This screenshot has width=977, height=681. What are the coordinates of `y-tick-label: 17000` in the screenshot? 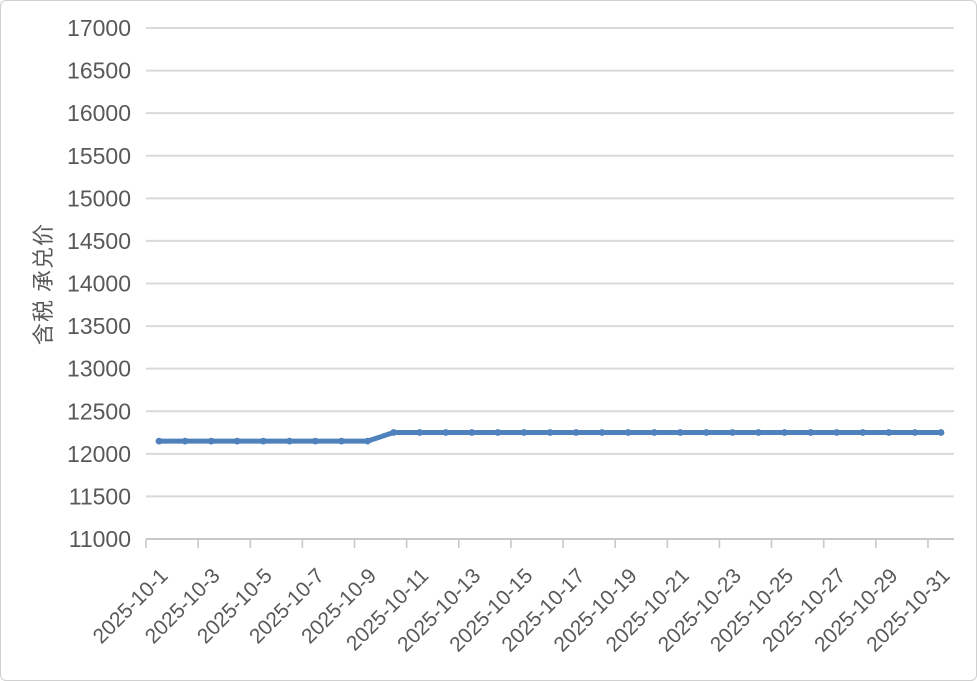 It's located at (99, 28).